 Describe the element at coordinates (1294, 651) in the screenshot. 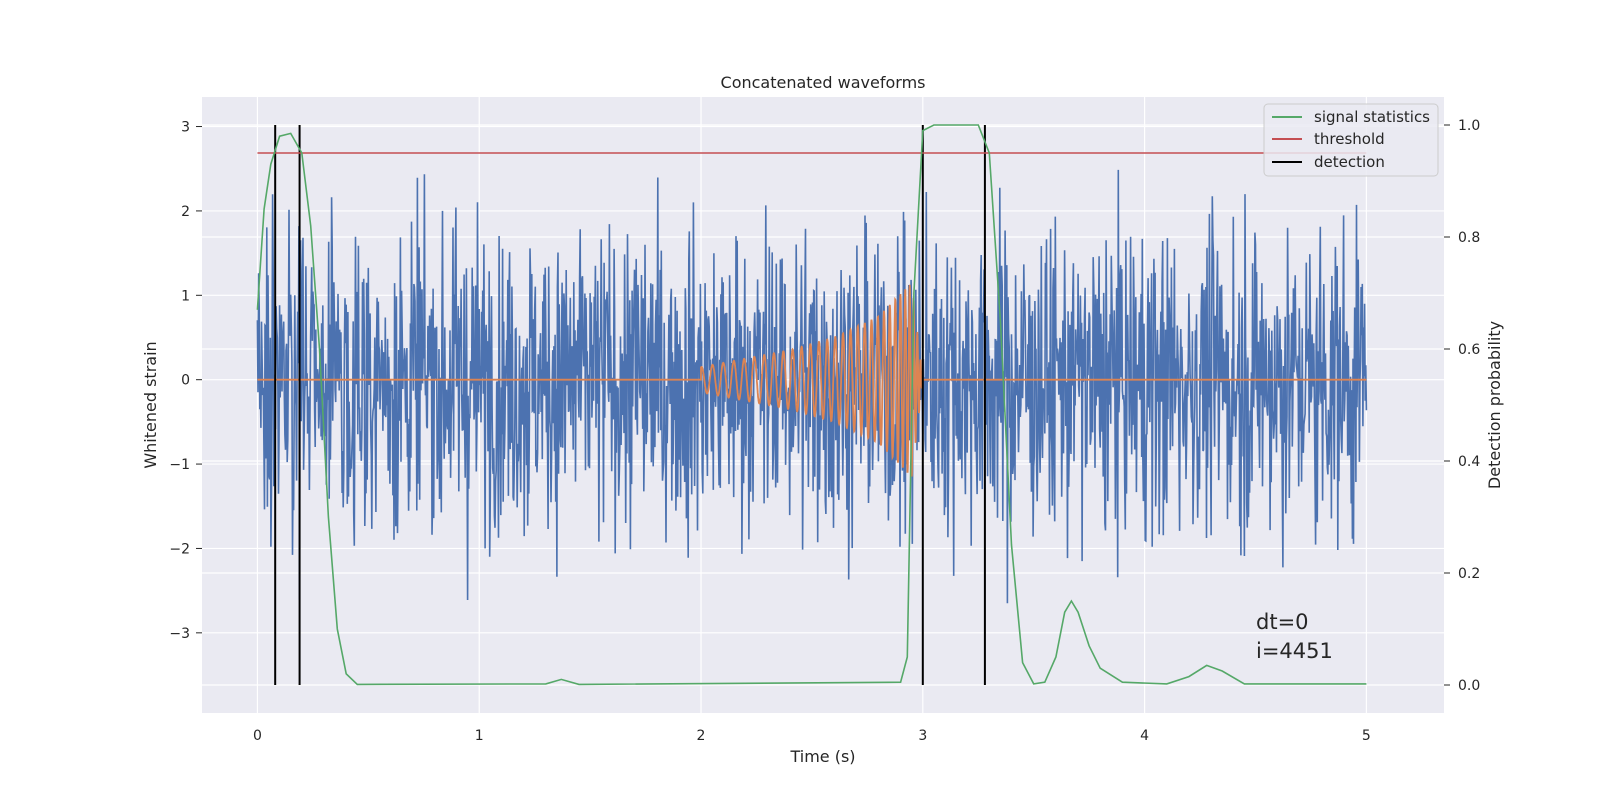

I see `annotation-i: i=4451` at that location.